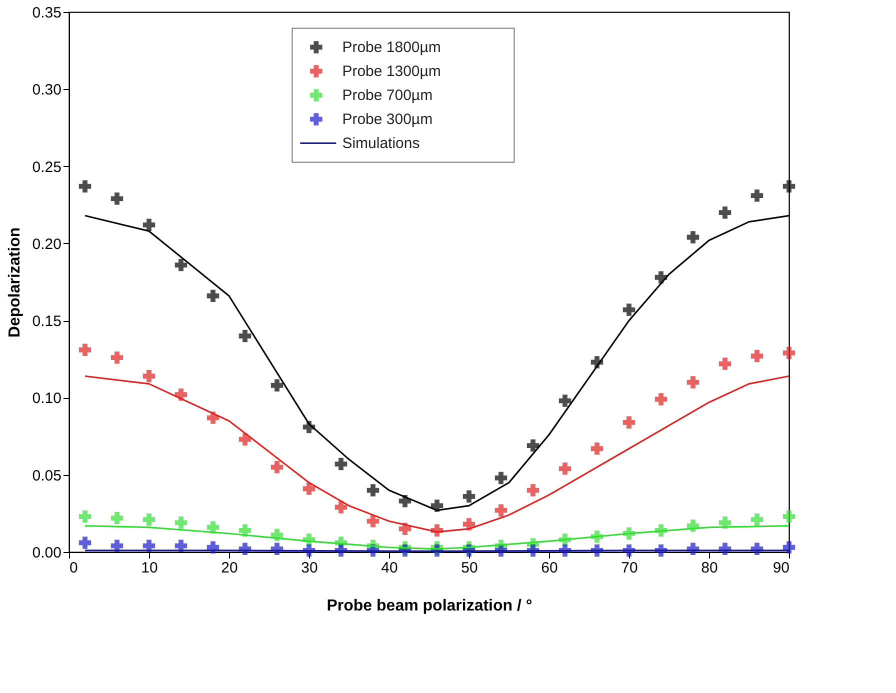 The width and height of the screenshot is (896, 693). What do you see at coordinates (229, 568) in the screenshot?
I see `x-tick-label: 20` at bounding box center [229, 568].